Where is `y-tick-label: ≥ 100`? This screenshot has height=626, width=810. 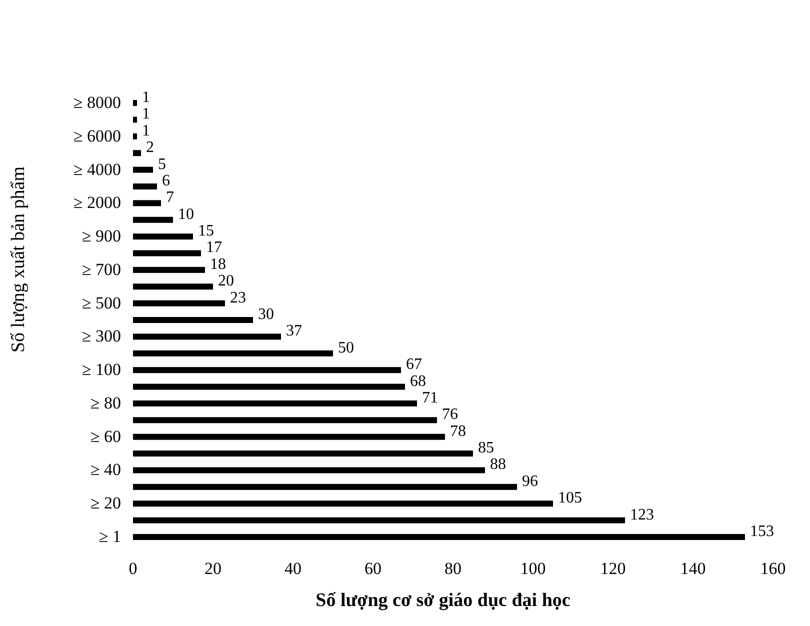
y-tick-label: ≥ 100 is located at coordinates (101, 370).